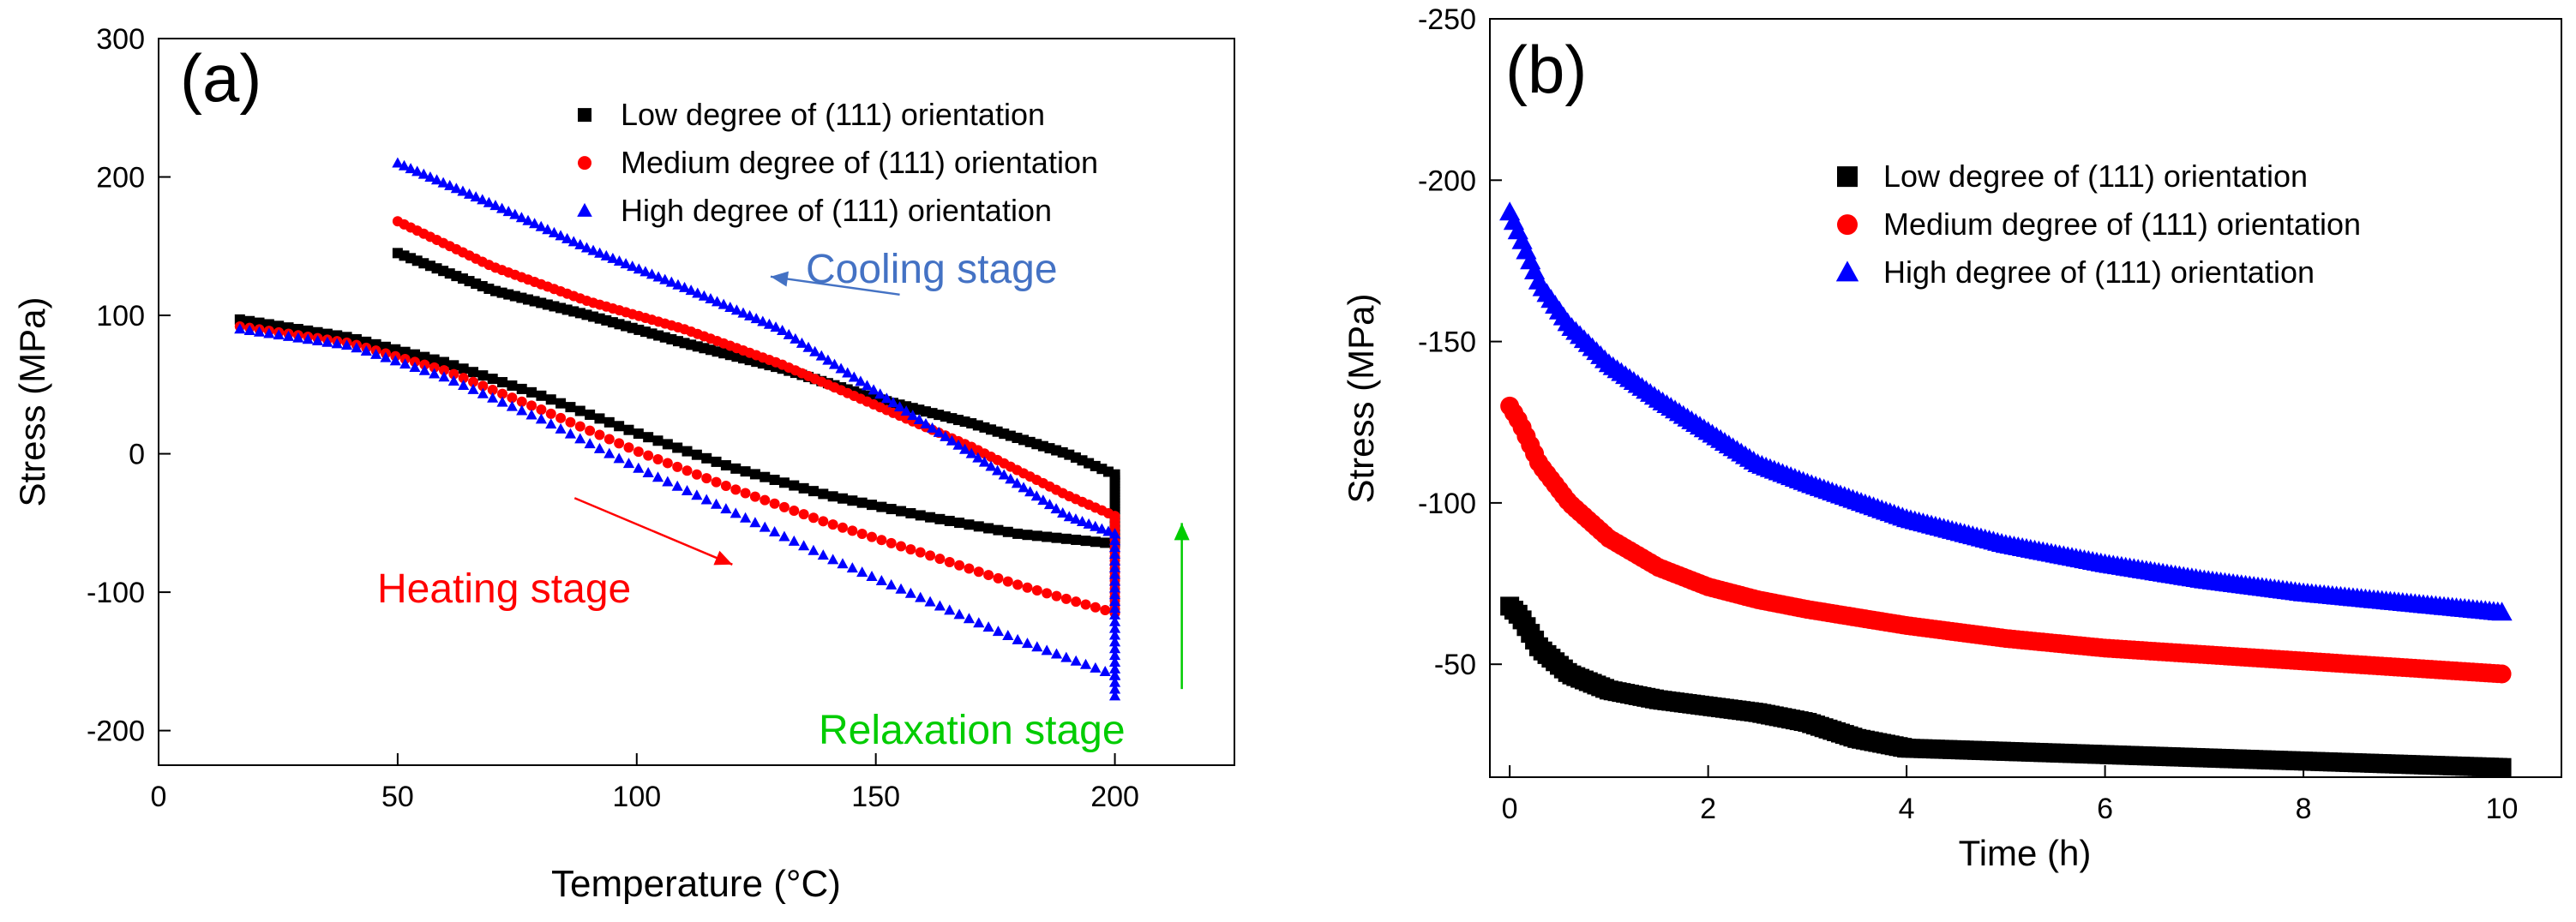 The height and width of the screenshot is (922, 2576). I want to click on panel-b-data-point, so click(2502, 674).